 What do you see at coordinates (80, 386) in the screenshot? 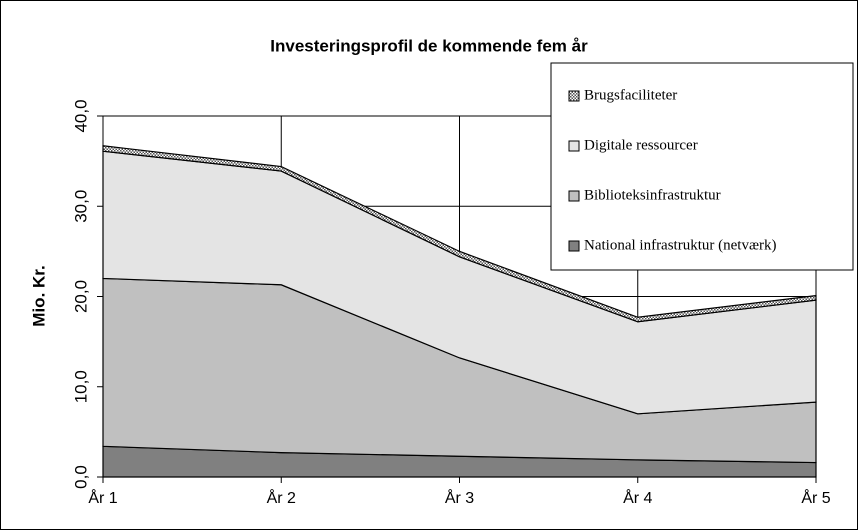
I see `y-tick-label: 10,0` at bounding box center [80, 386].